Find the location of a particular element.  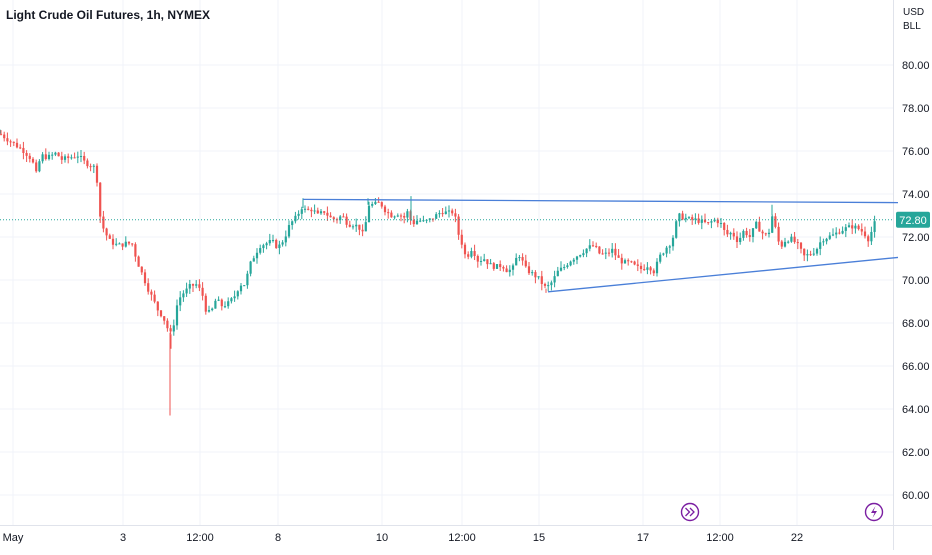

y-tick-label: 74.00 is located at coordinates (916, 195).